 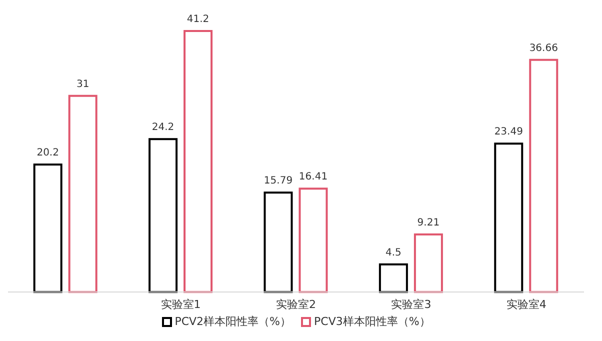 I want to click on data-label: 41.2, so click(x=198, y=19).